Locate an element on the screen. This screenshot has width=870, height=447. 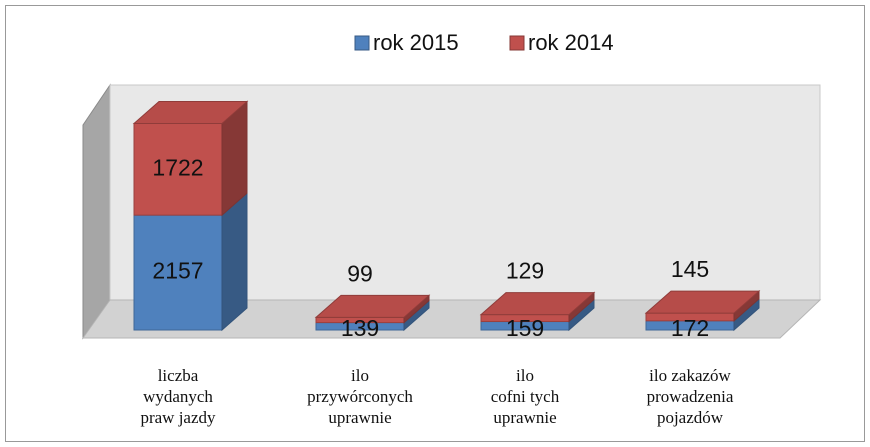
x-tick-label: ilo cofni tych uprawnie is located at coordinates (525, 396).